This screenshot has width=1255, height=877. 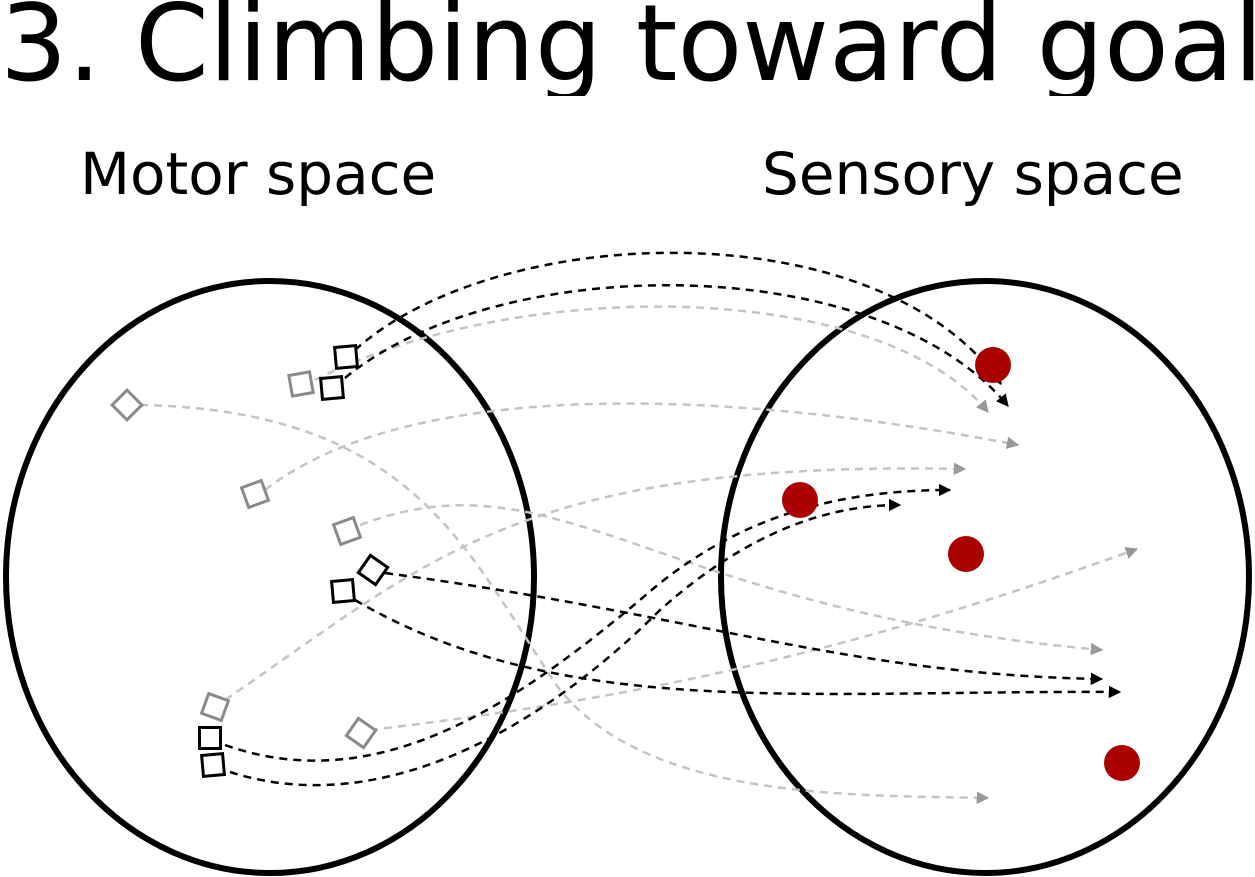 What do you see at coordinates (258, 174) in the screenshot?
I see `motor-space-label: Motor space` at bounding box center [258, 174].